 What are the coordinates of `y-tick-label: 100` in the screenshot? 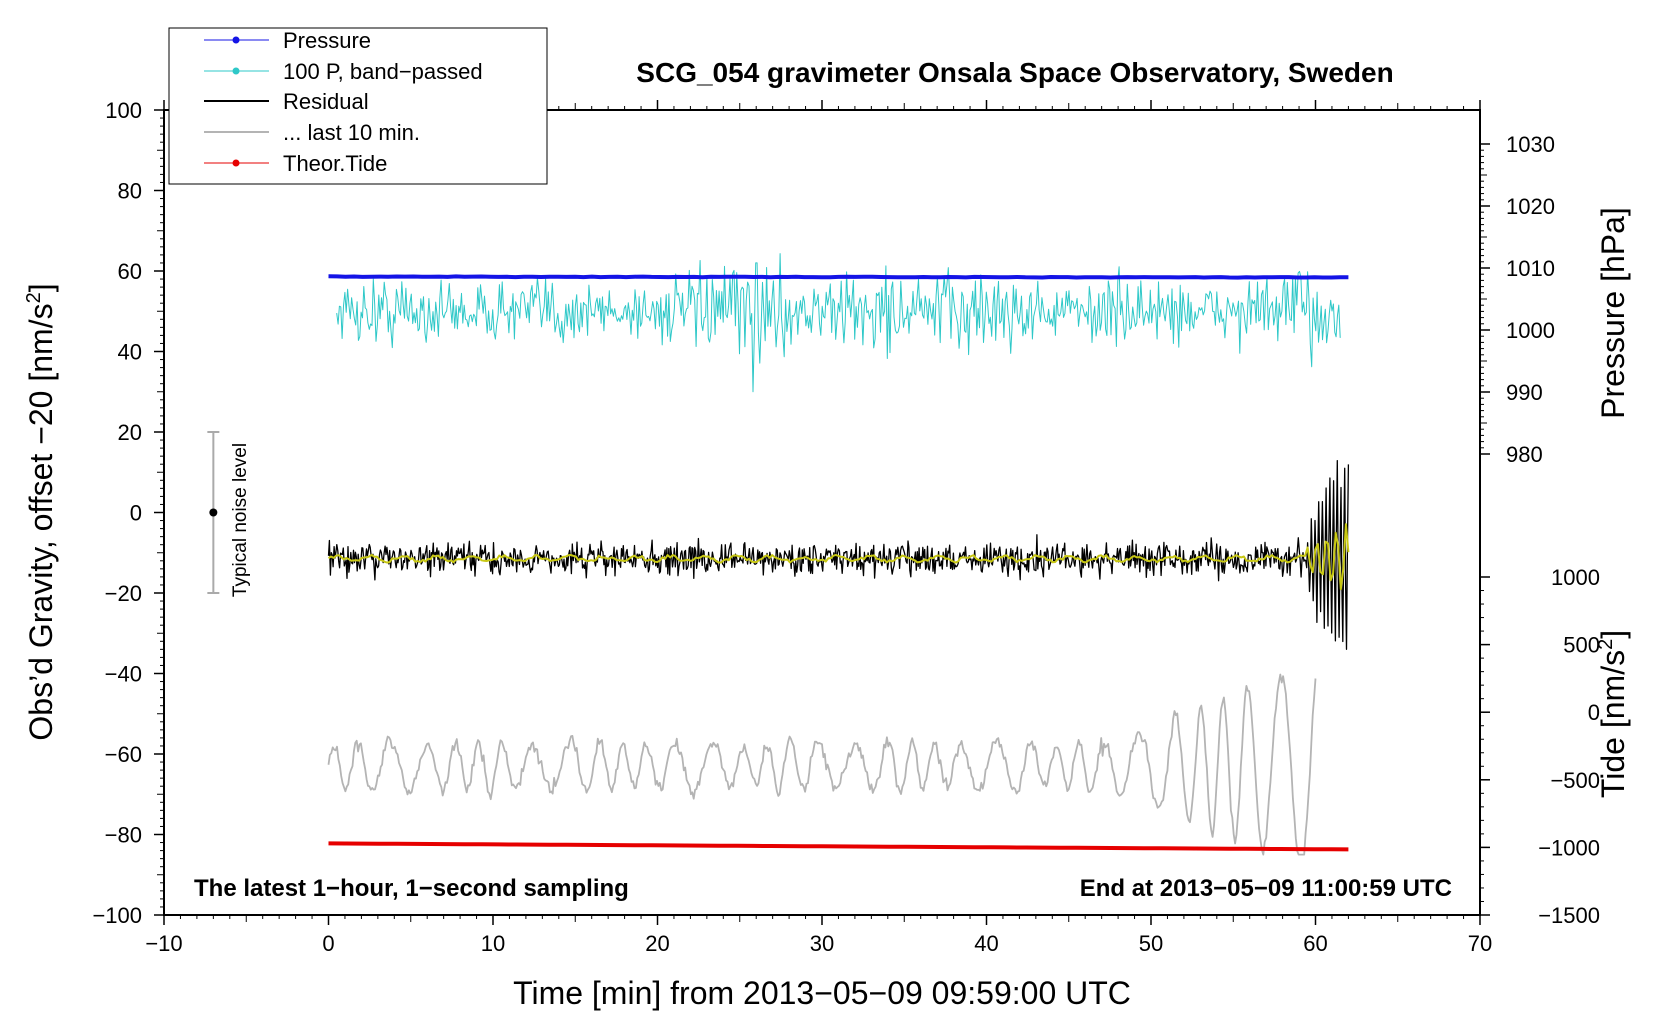 It's located at (123, 110).